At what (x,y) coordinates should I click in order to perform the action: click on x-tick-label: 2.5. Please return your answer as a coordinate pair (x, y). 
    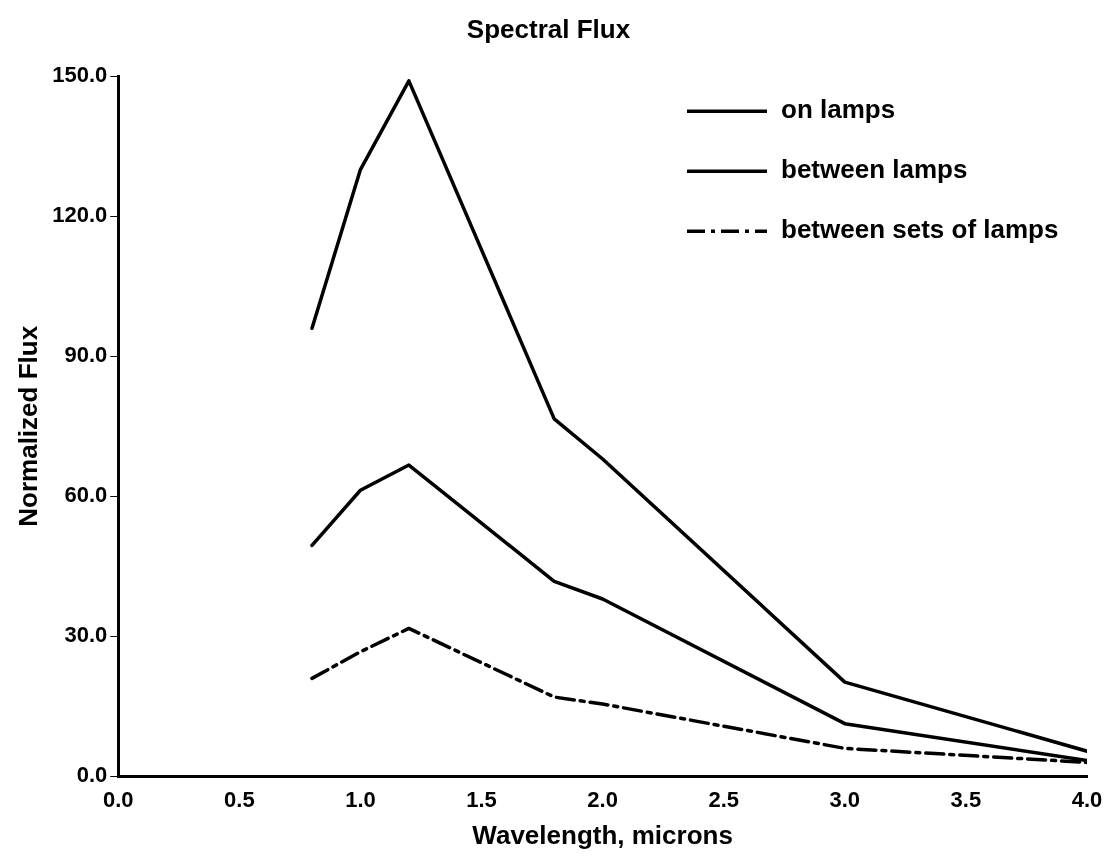
    Looking at the image, I should click on (724, 799).